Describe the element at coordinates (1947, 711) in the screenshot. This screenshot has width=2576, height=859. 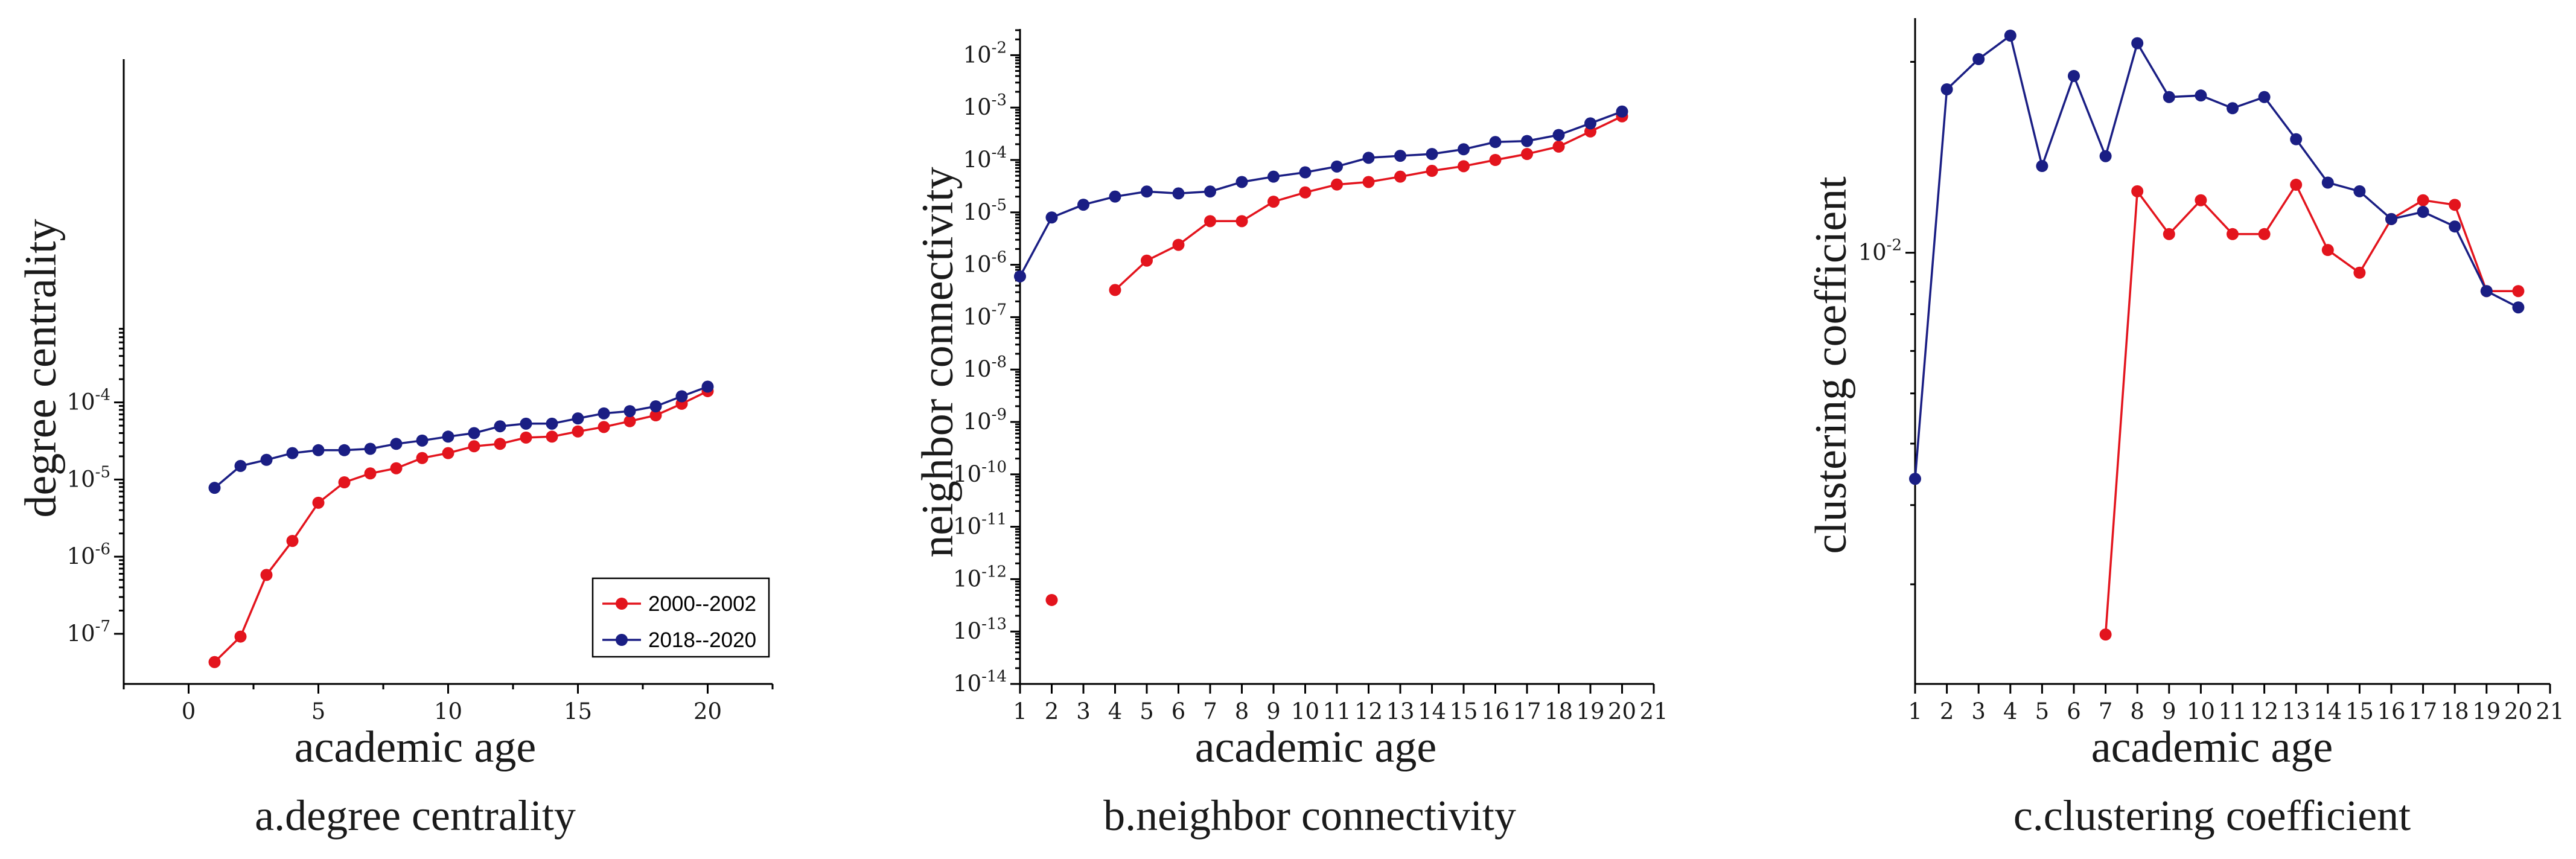
I see `x-tick-label: 2` at that location.